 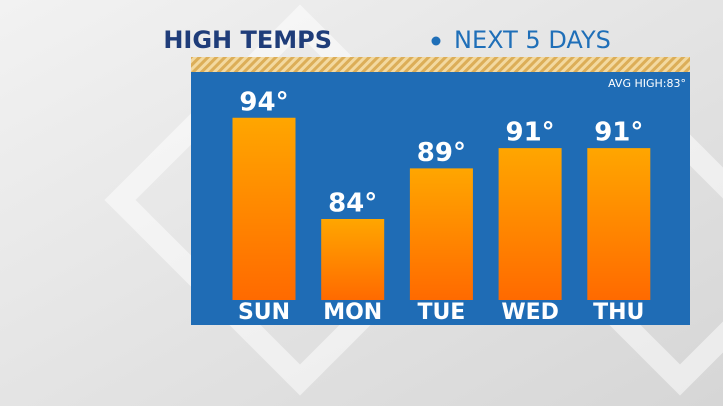 I want to click on value-label: 84°, so click(x=352, y=204).